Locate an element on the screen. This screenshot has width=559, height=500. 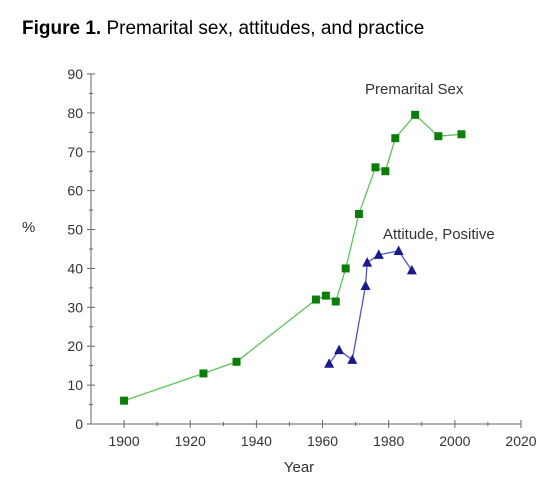
y-axis-ticks: 0 10 20 30 40 50 60 70 80 90 is located at coordinates (81, 249).